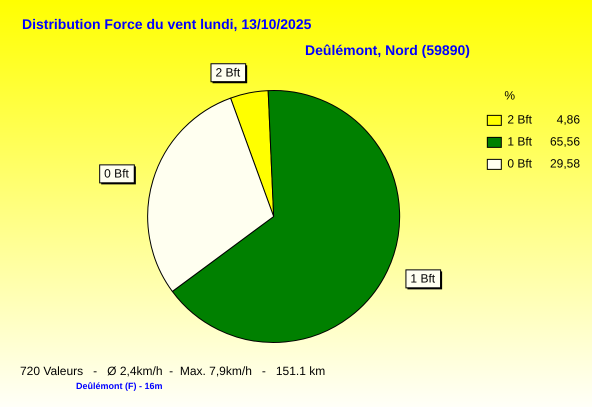 The height and width of the screenshot is (407, 592). Describe the element at coordinates (387, 50) in the screenshot. I see `chart-subtitle: Deûlémont, Nord (59890)` at that location.